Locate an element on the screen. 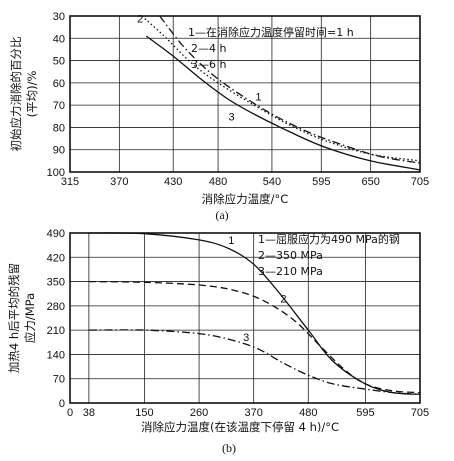 This screenshot has width=454, height=461. chart-b-x-tick-label: 0 is located at coordinates (70, 413).